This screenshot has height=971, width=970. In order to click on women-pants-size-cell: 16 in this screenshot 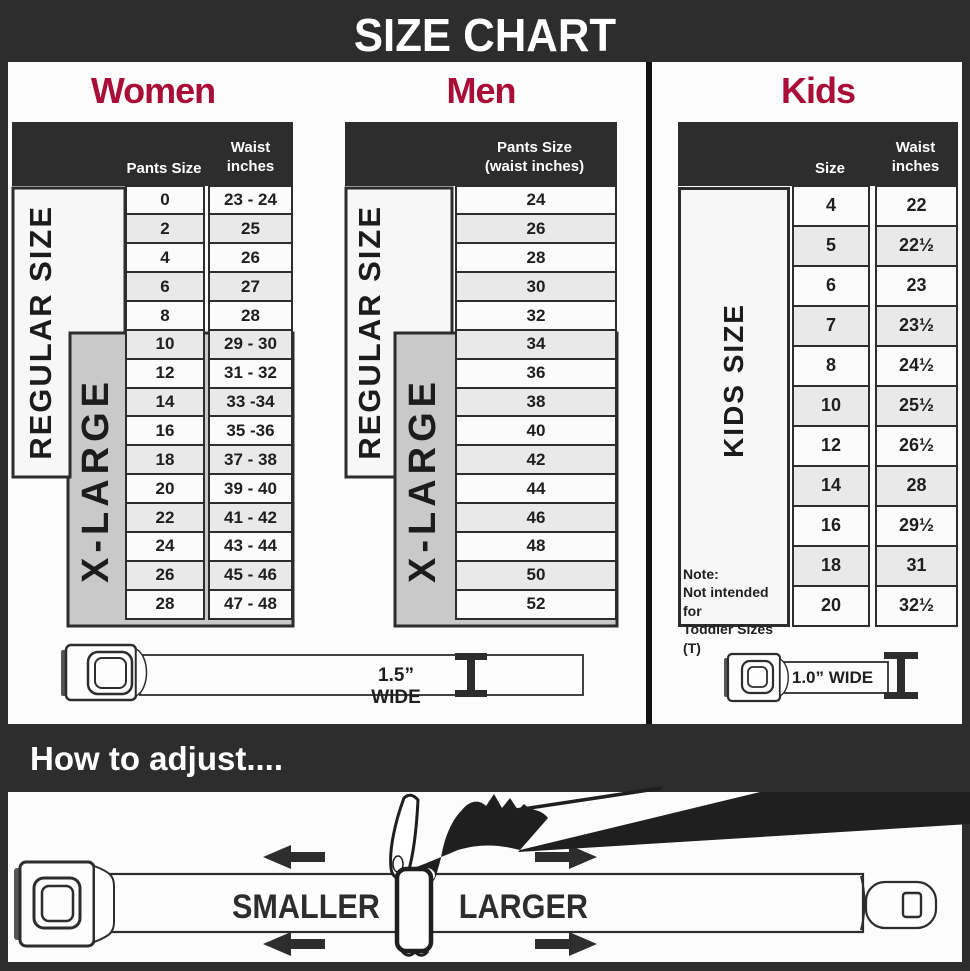, I will do `click(165, 431)`.